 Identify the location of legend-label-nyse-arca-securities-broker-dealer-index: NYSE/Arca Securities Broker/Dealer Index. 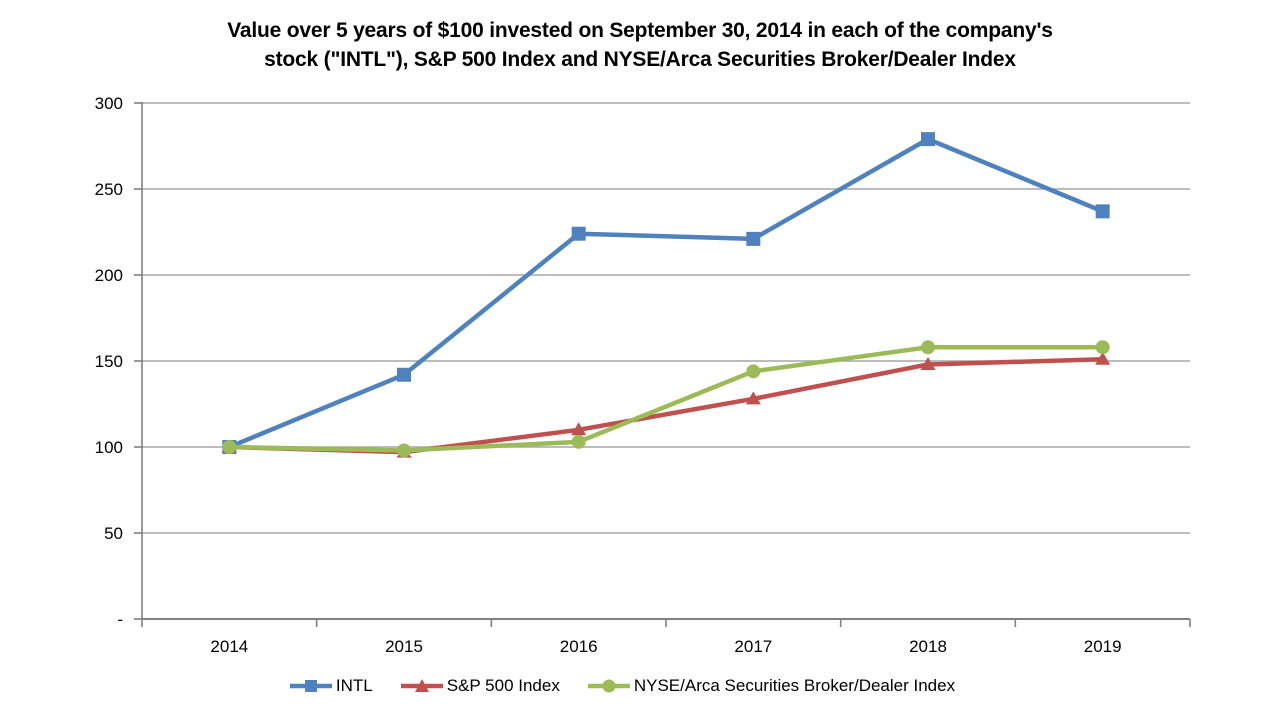
(794, 685).